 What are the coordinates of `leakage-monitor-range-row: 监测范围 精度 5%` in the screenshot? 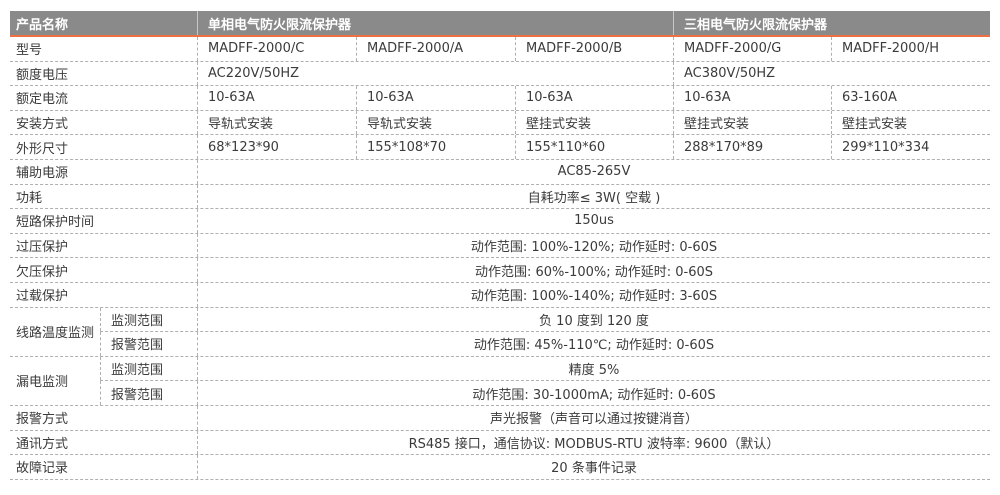 It's located at (545, 369).